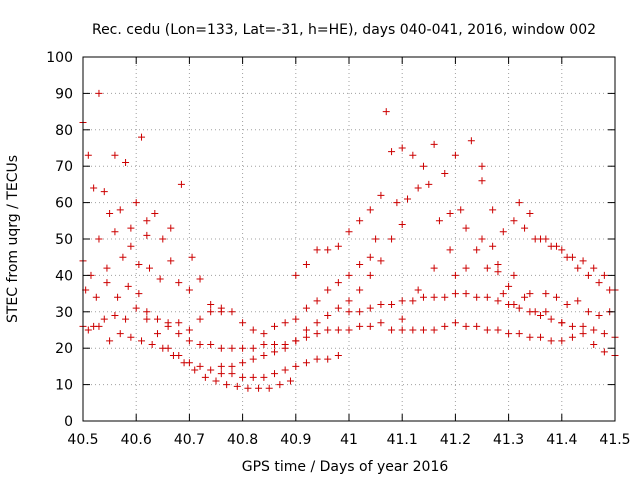 This screenshot has width=640, height=480. Describe the element at coordinates (242, 344) in the screenshot. I see `series-sat-f` at that location.